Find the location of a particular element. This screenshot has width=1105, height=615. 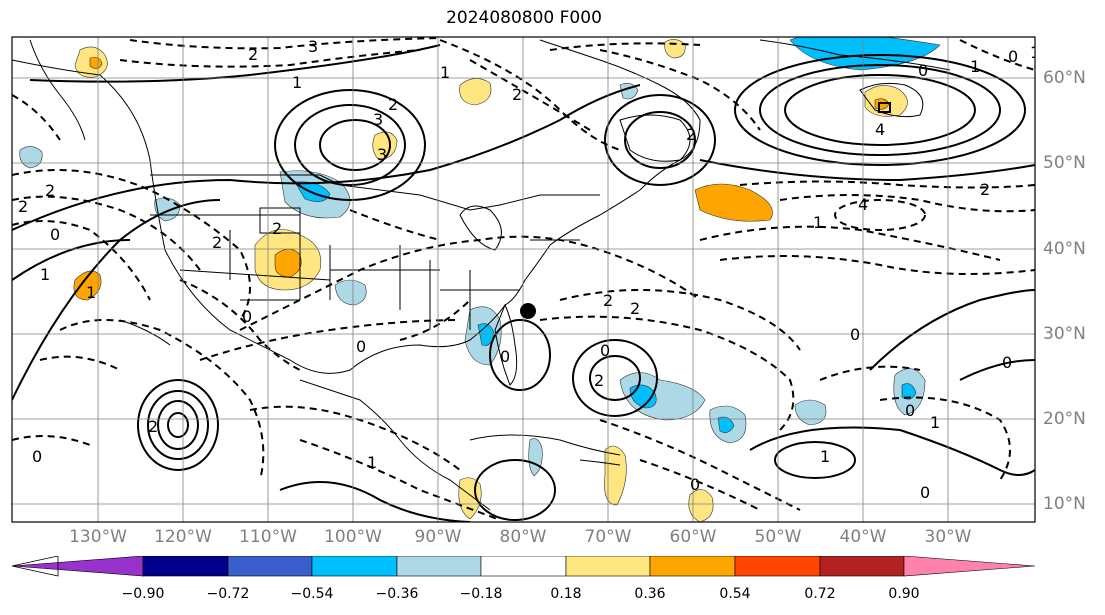

lat-label: 50°N is located at coordinates (1064, 163).